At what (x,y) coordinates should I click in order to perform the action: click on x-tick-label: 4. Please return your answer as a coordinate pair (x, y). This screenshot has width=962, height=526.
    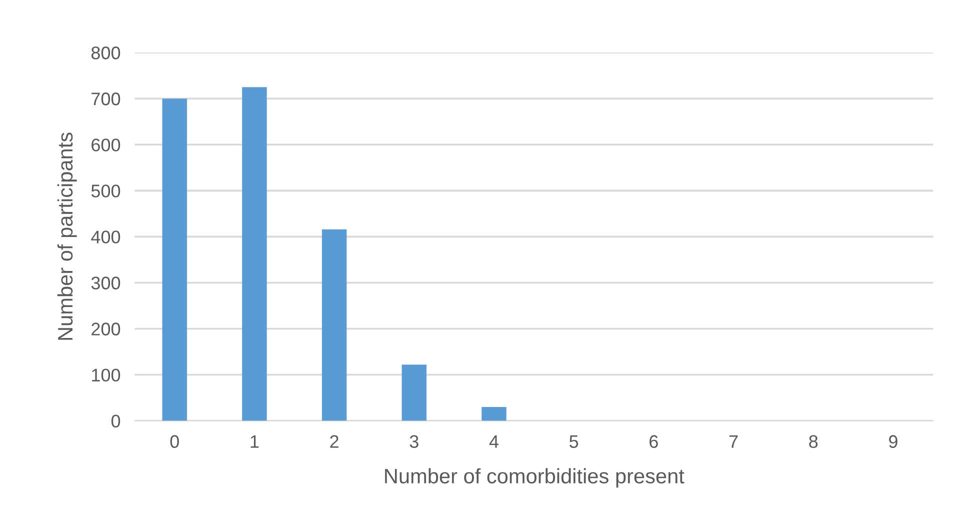
    Looking at the image, I should click on (493, 441).